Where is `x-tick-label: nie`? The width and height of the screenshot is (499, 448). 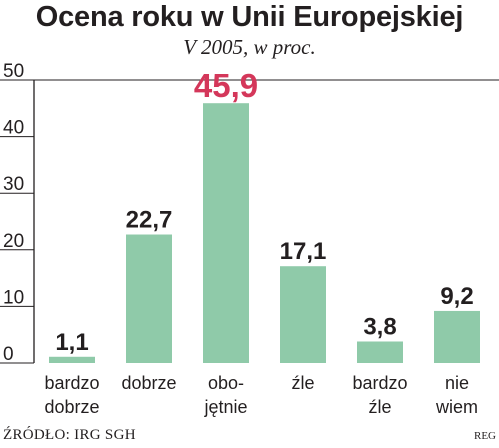
x-tick-label: nie is located at coordinates (457, 383).